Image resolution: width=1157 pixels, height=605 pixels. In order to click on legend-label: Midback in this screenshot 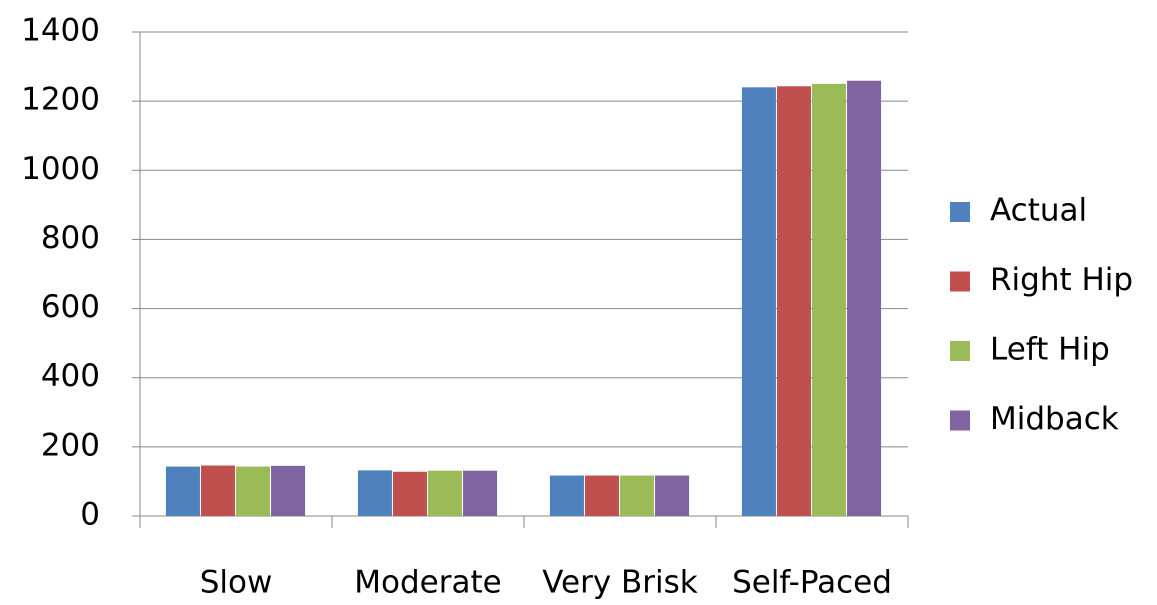, I will do `click(1054, 419)`.